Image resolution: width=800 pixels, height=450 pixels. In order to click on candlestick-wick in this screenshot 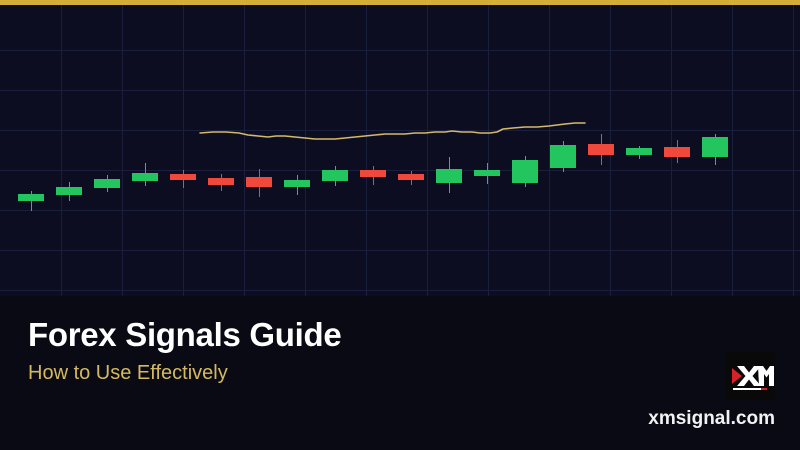, I will do `click(31, 201)`.